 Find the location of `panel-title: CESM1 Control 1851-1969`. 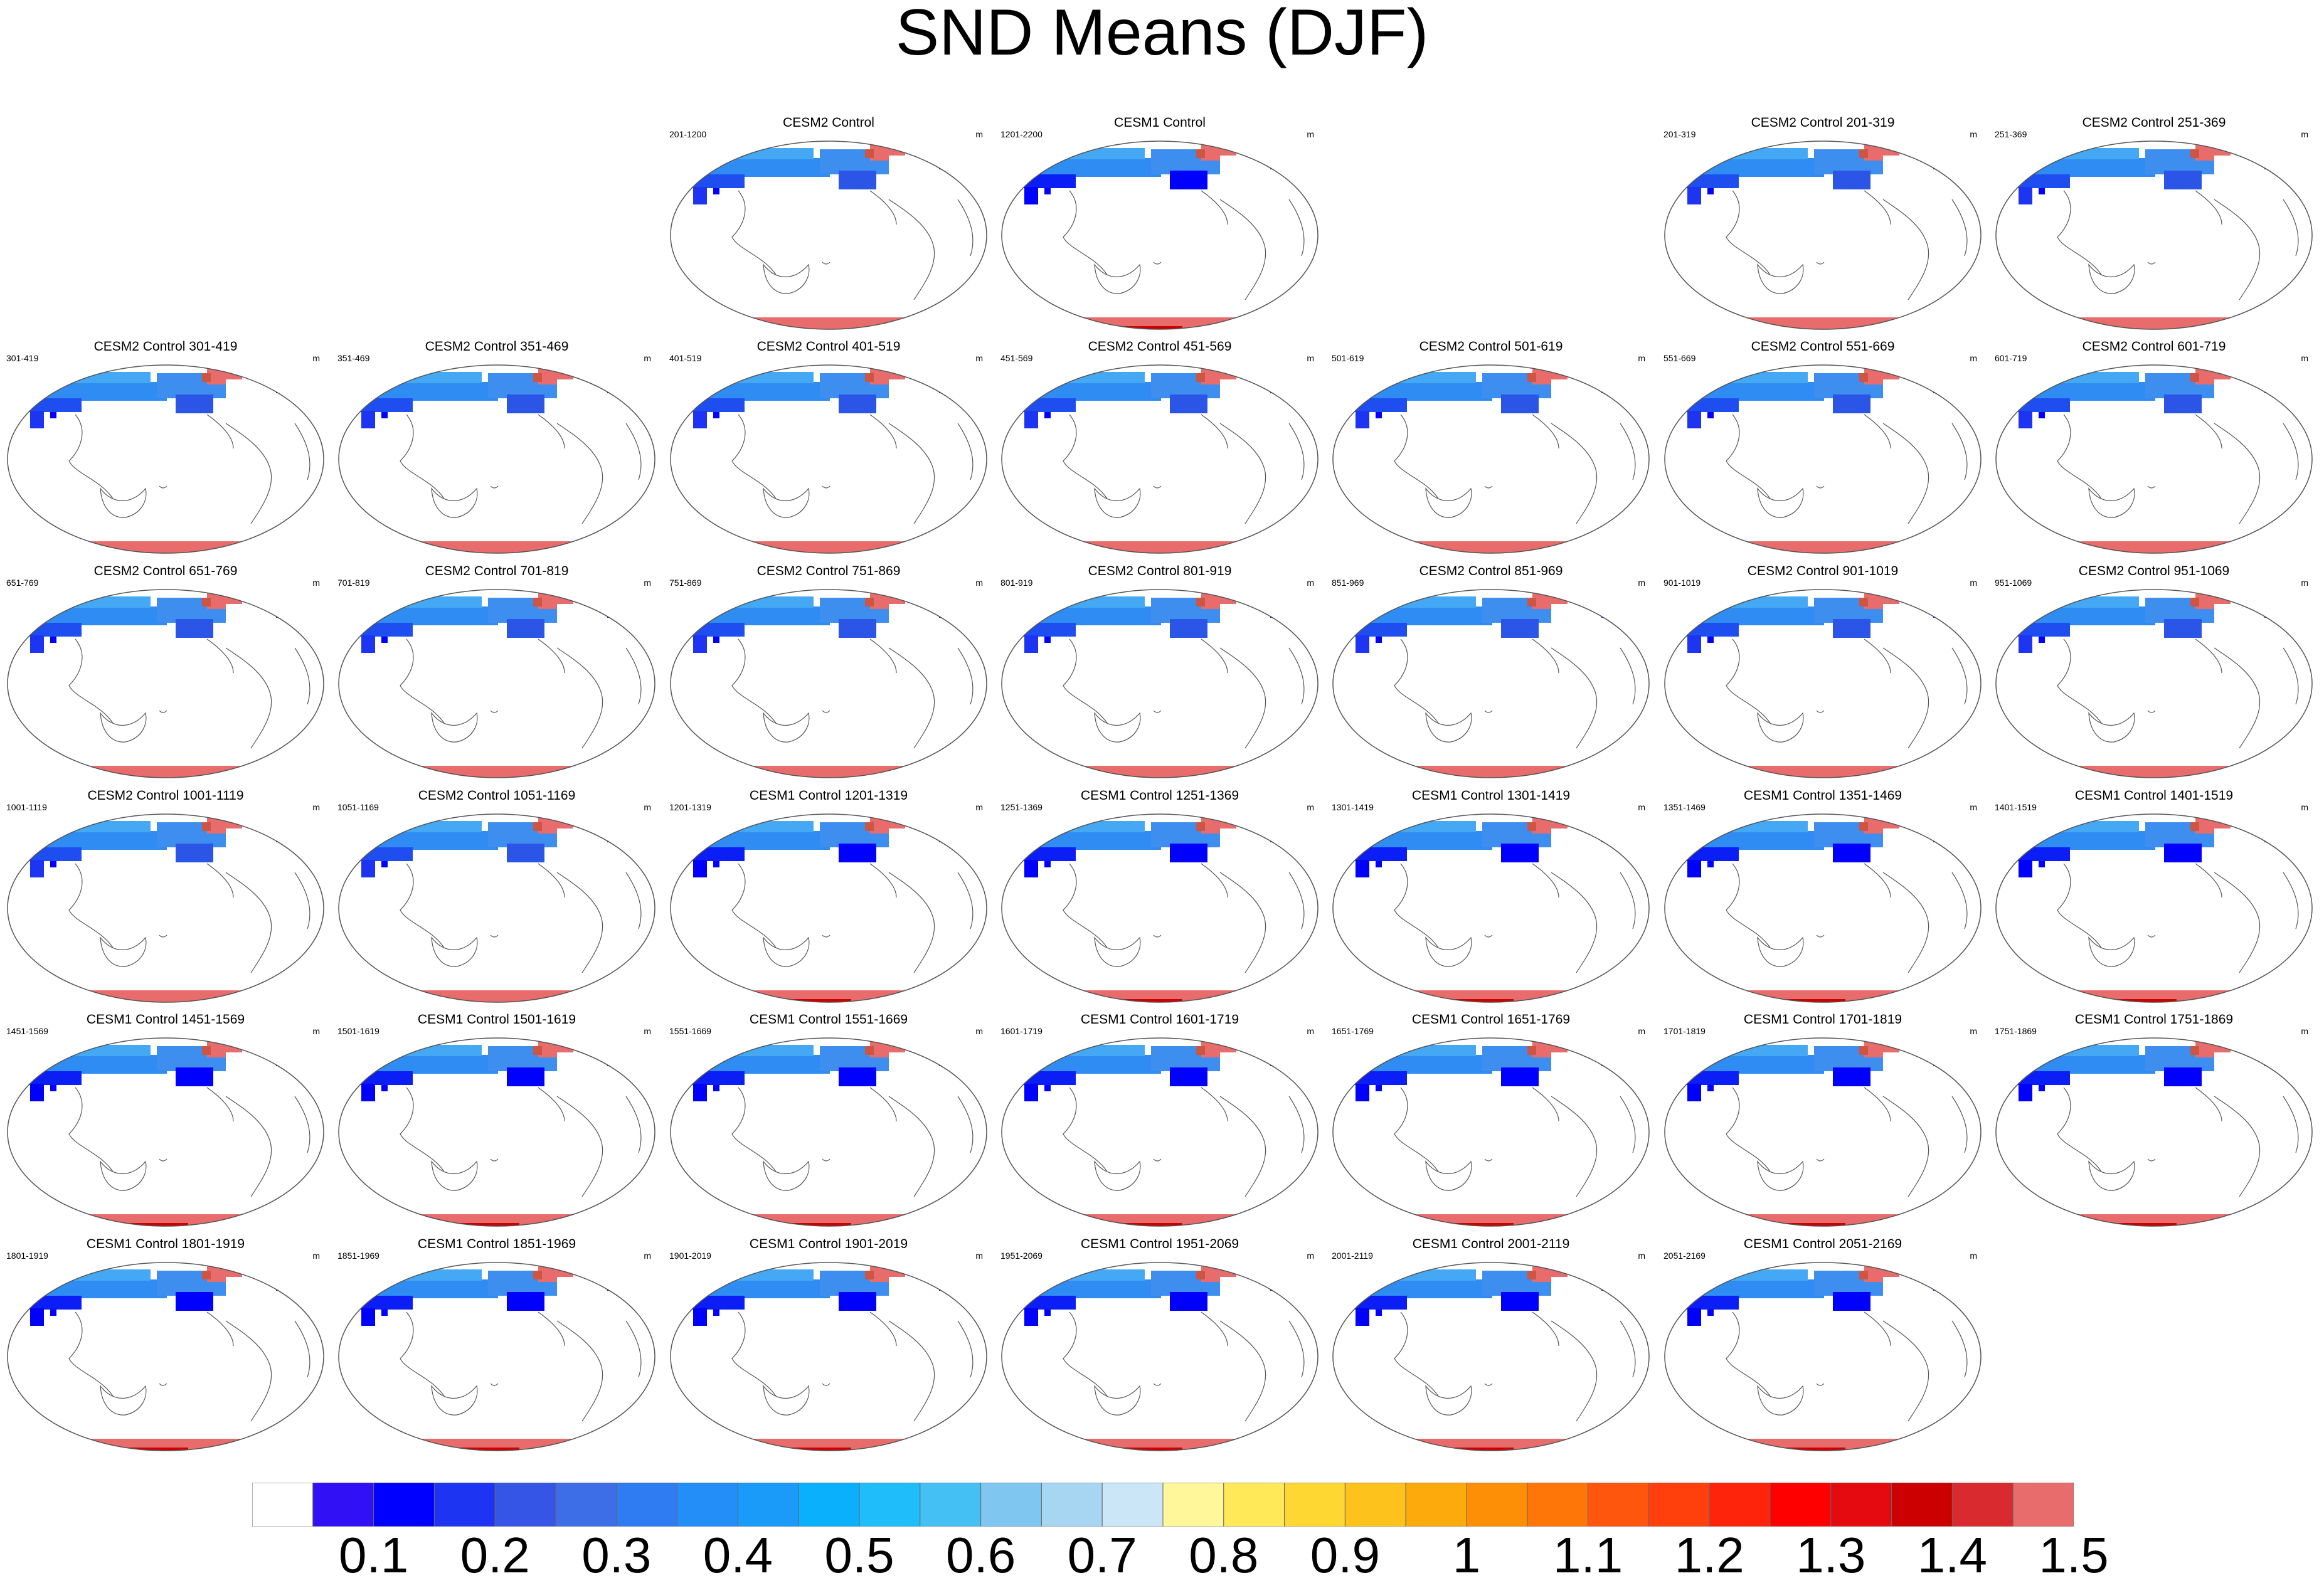

panel-title: CESM1 Control 1851-1969 is located at coordinates (496, 1244).